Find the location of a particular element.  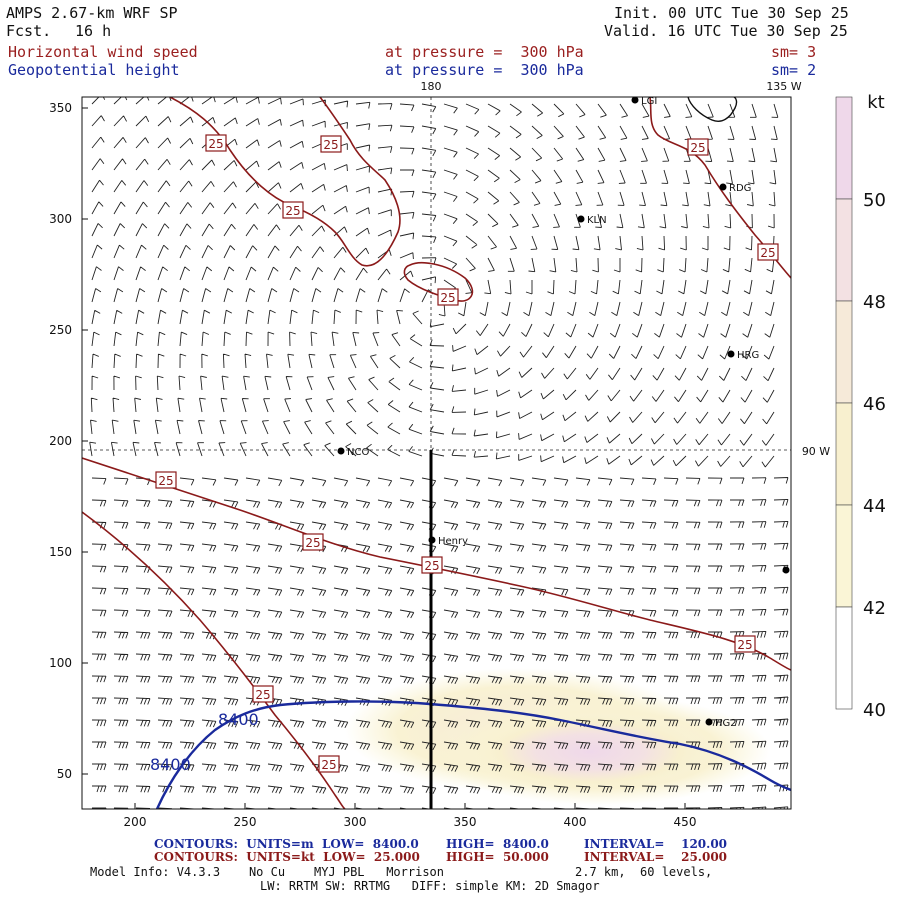

y-tick-label: 350 is located at coordinates (60, 108).